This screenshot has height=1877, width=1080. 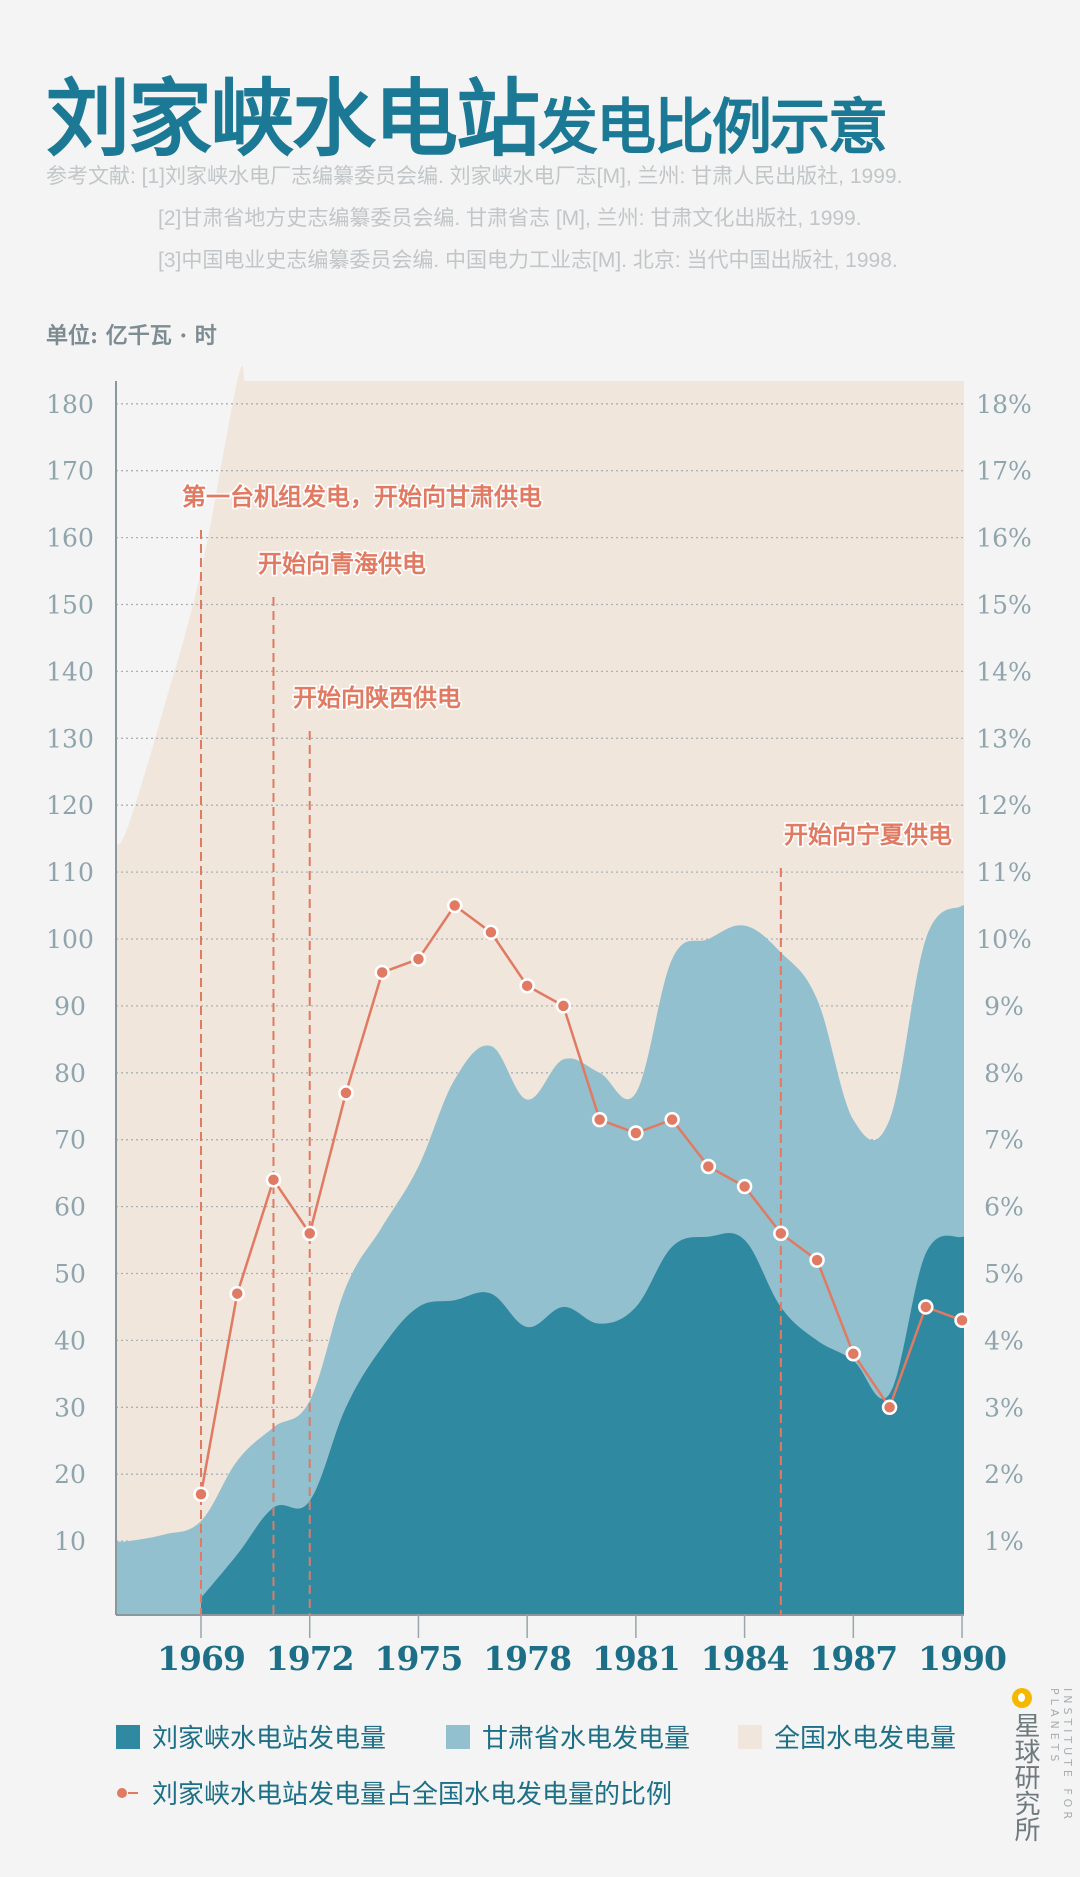 I want to click on legend-label: 全国水电发电量, so click(x=865, y=1739).